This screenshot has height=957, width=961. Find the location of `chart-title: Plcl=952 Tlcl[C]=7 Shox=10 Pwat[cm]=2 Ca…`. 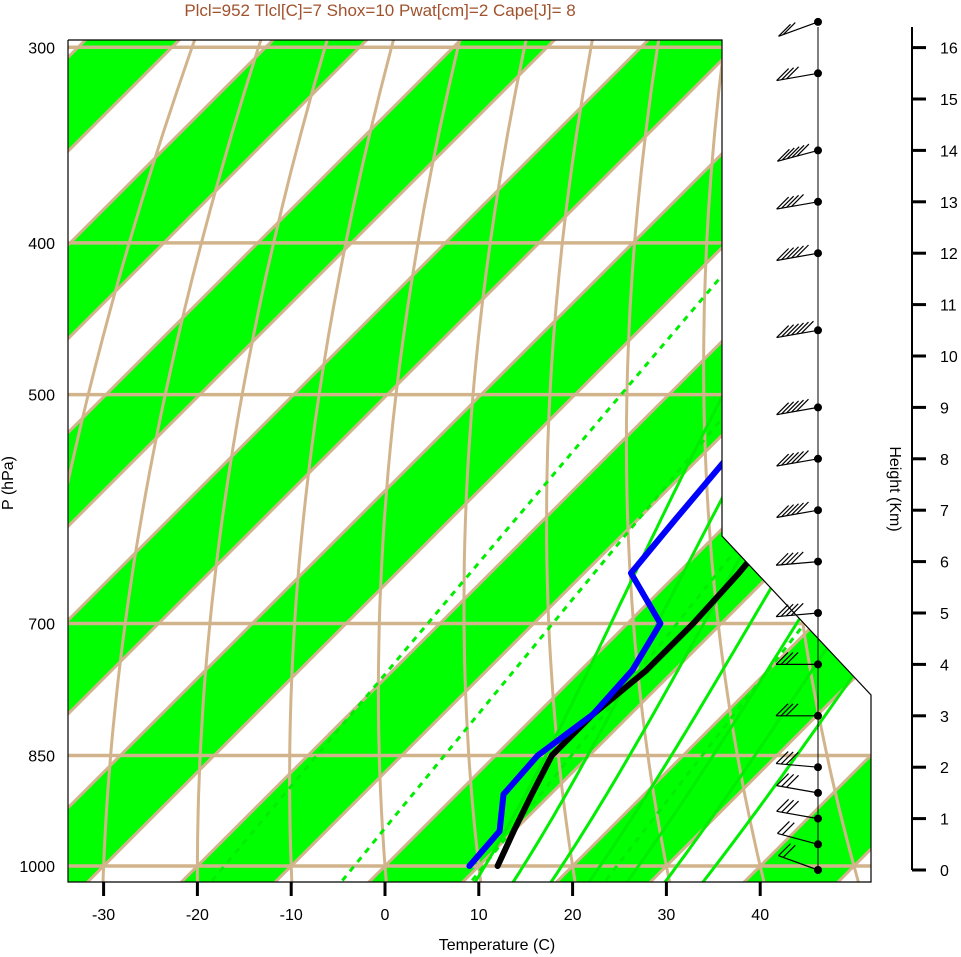

chart-title: Plcl=952 Tlcl[C]=7 Shox=10 Pwat[cm]=2 Ca… is located at coordinates (379, 10).